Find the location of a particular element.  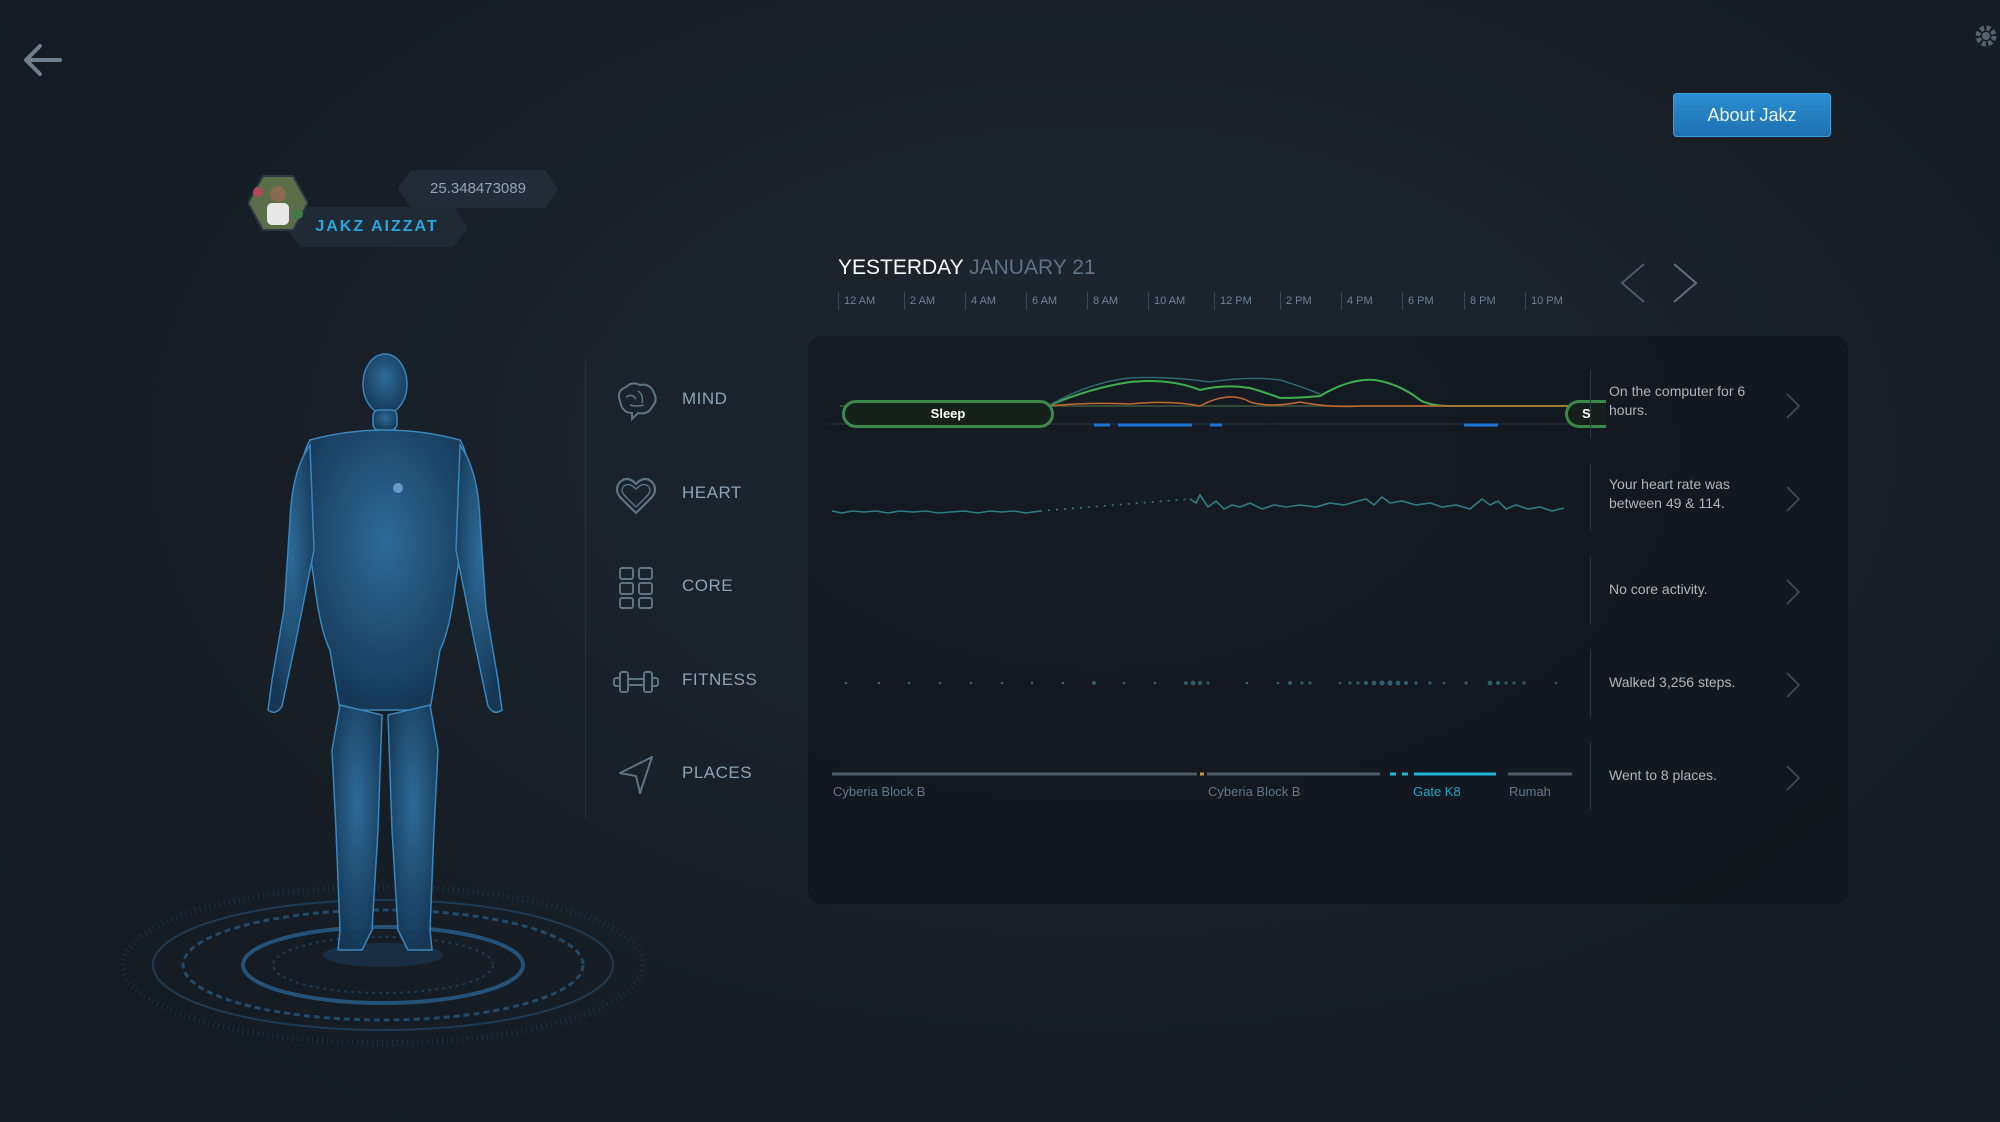

category-heart: HEART is located at coordinates (712, 495).